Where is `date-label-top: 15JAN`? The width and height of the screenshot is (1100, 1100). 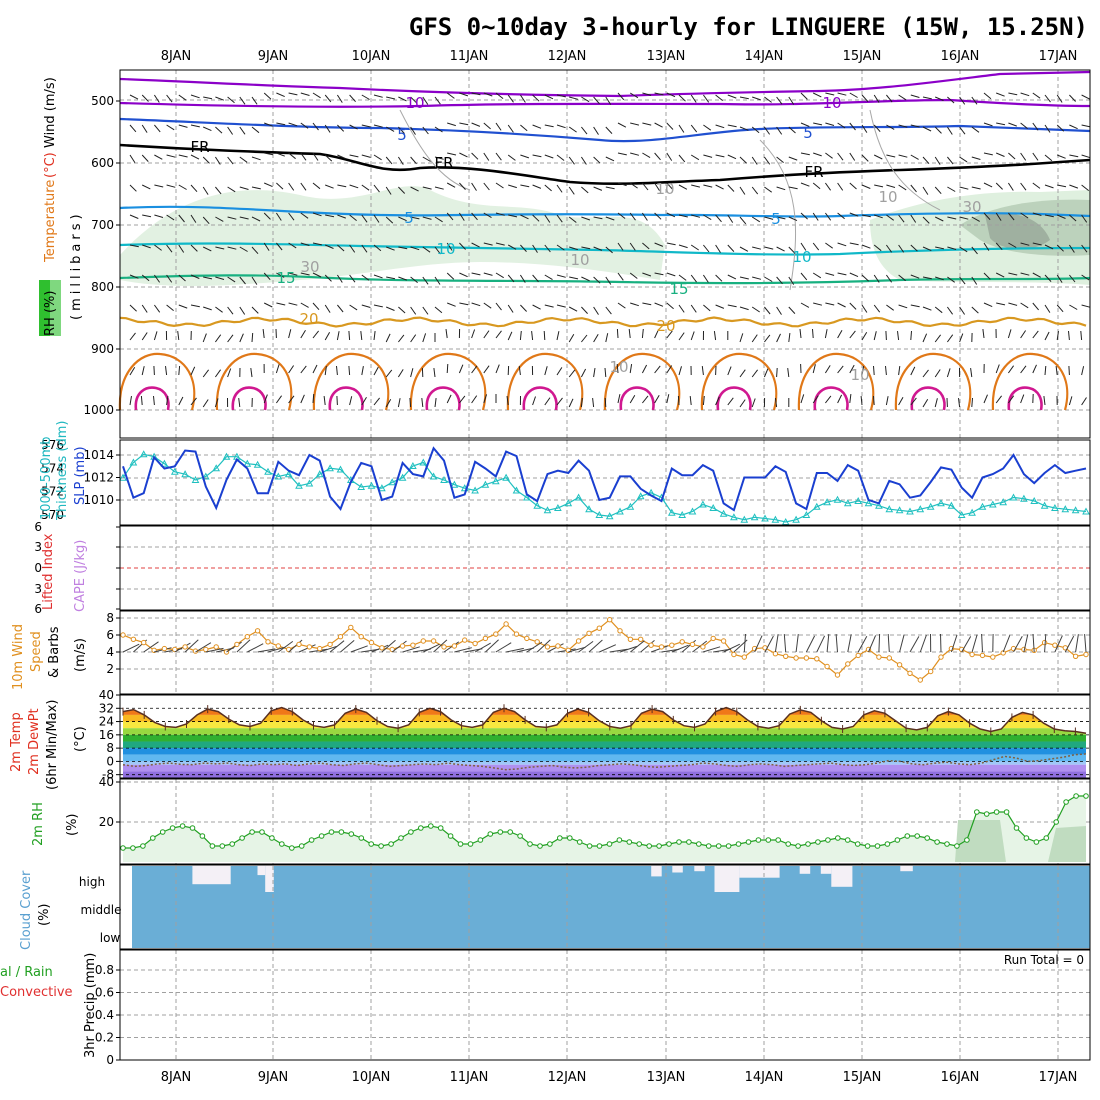
date-label-top: 15JAN is located at coordinates (862, 56).